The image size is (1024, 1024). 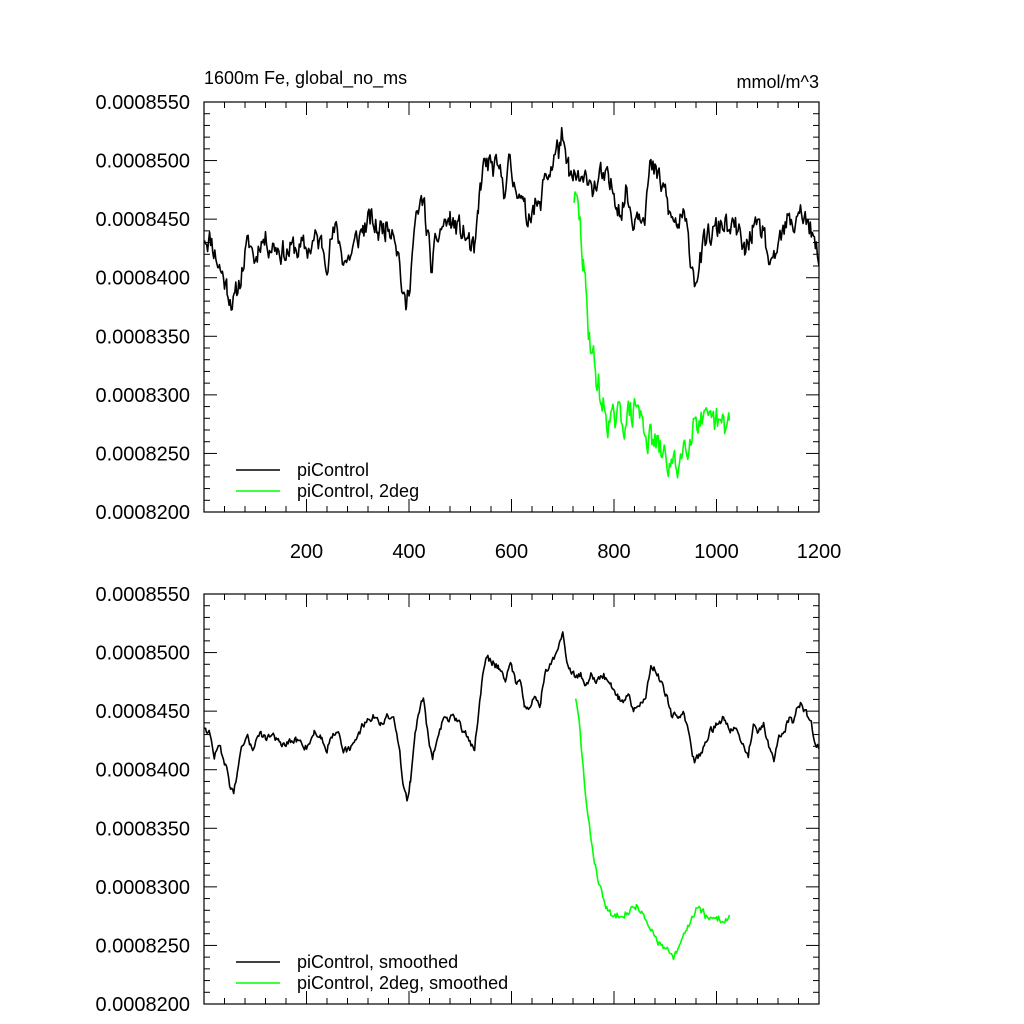 I want to click on x-tick-label: 400, so click(x=408, y=552).